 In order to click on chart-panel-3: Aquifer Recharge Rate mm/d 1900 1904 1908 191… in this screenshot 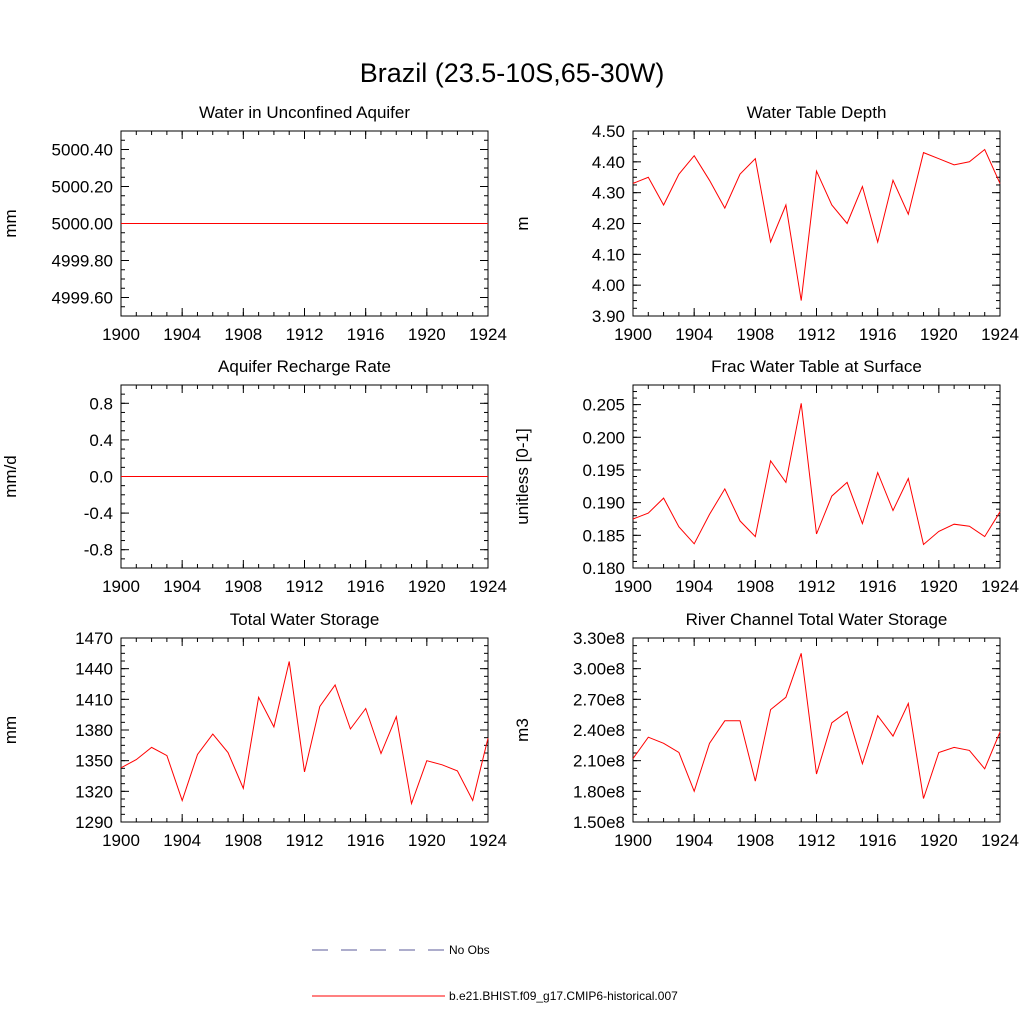, I will do `click(254, 476)`.